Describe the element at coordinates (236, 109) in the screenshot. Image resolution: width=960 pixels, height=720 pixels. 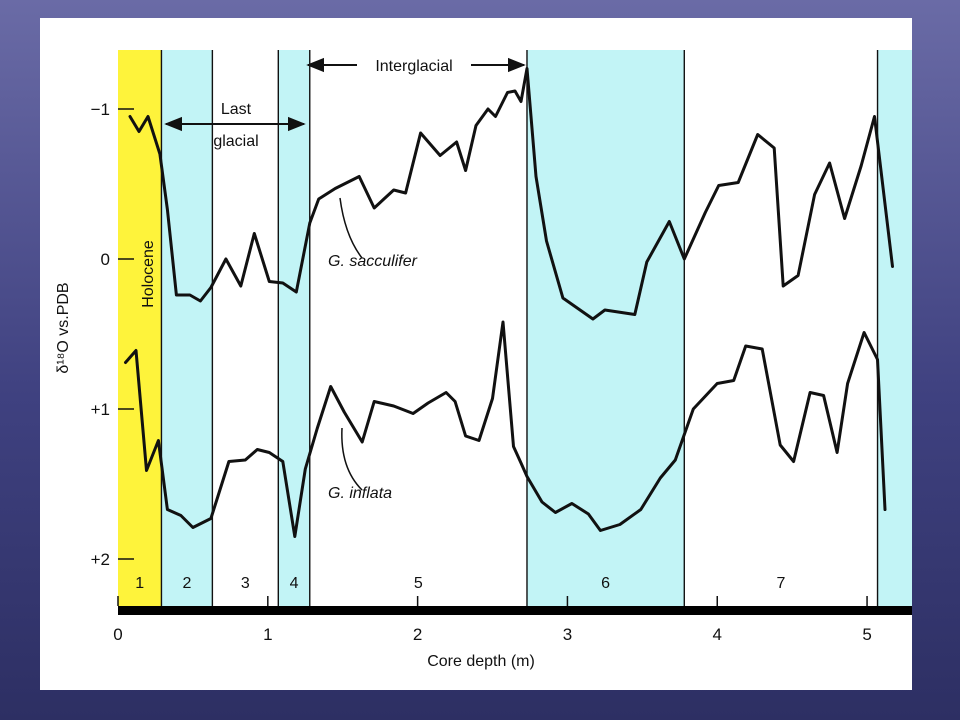
I see `last-glacial-label-line1: Last` at that location.